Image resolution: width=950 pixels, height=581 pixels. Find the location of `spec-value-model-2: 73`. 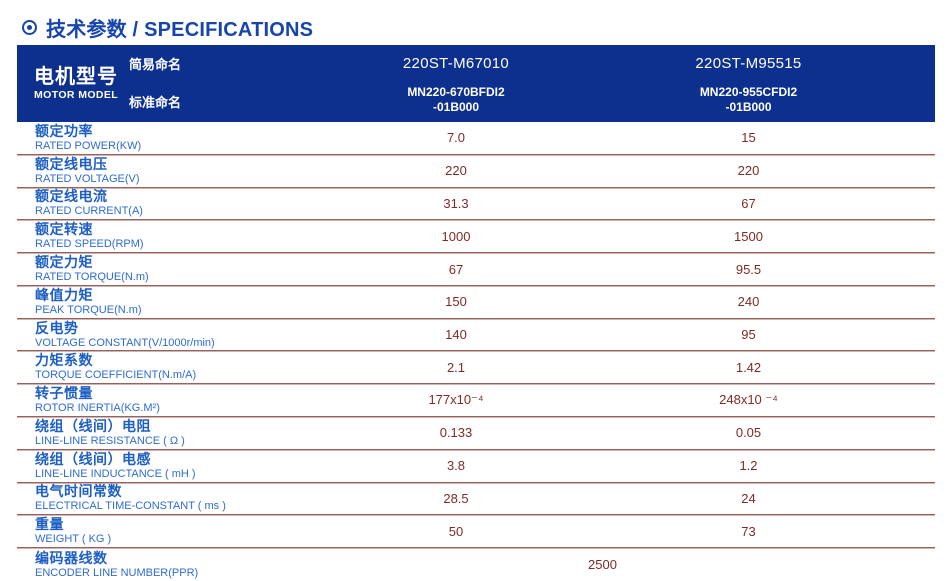

spec-value-model-2: 73 is located at coordinates (748, 531).